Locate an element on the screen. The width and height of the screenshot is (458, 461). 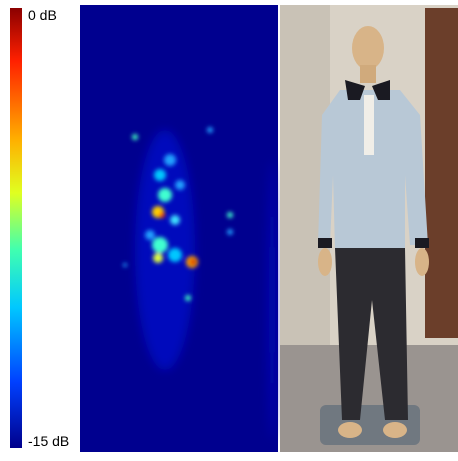
colorbar-bottom-label: -15 dB is located at coordinates (48, 441).